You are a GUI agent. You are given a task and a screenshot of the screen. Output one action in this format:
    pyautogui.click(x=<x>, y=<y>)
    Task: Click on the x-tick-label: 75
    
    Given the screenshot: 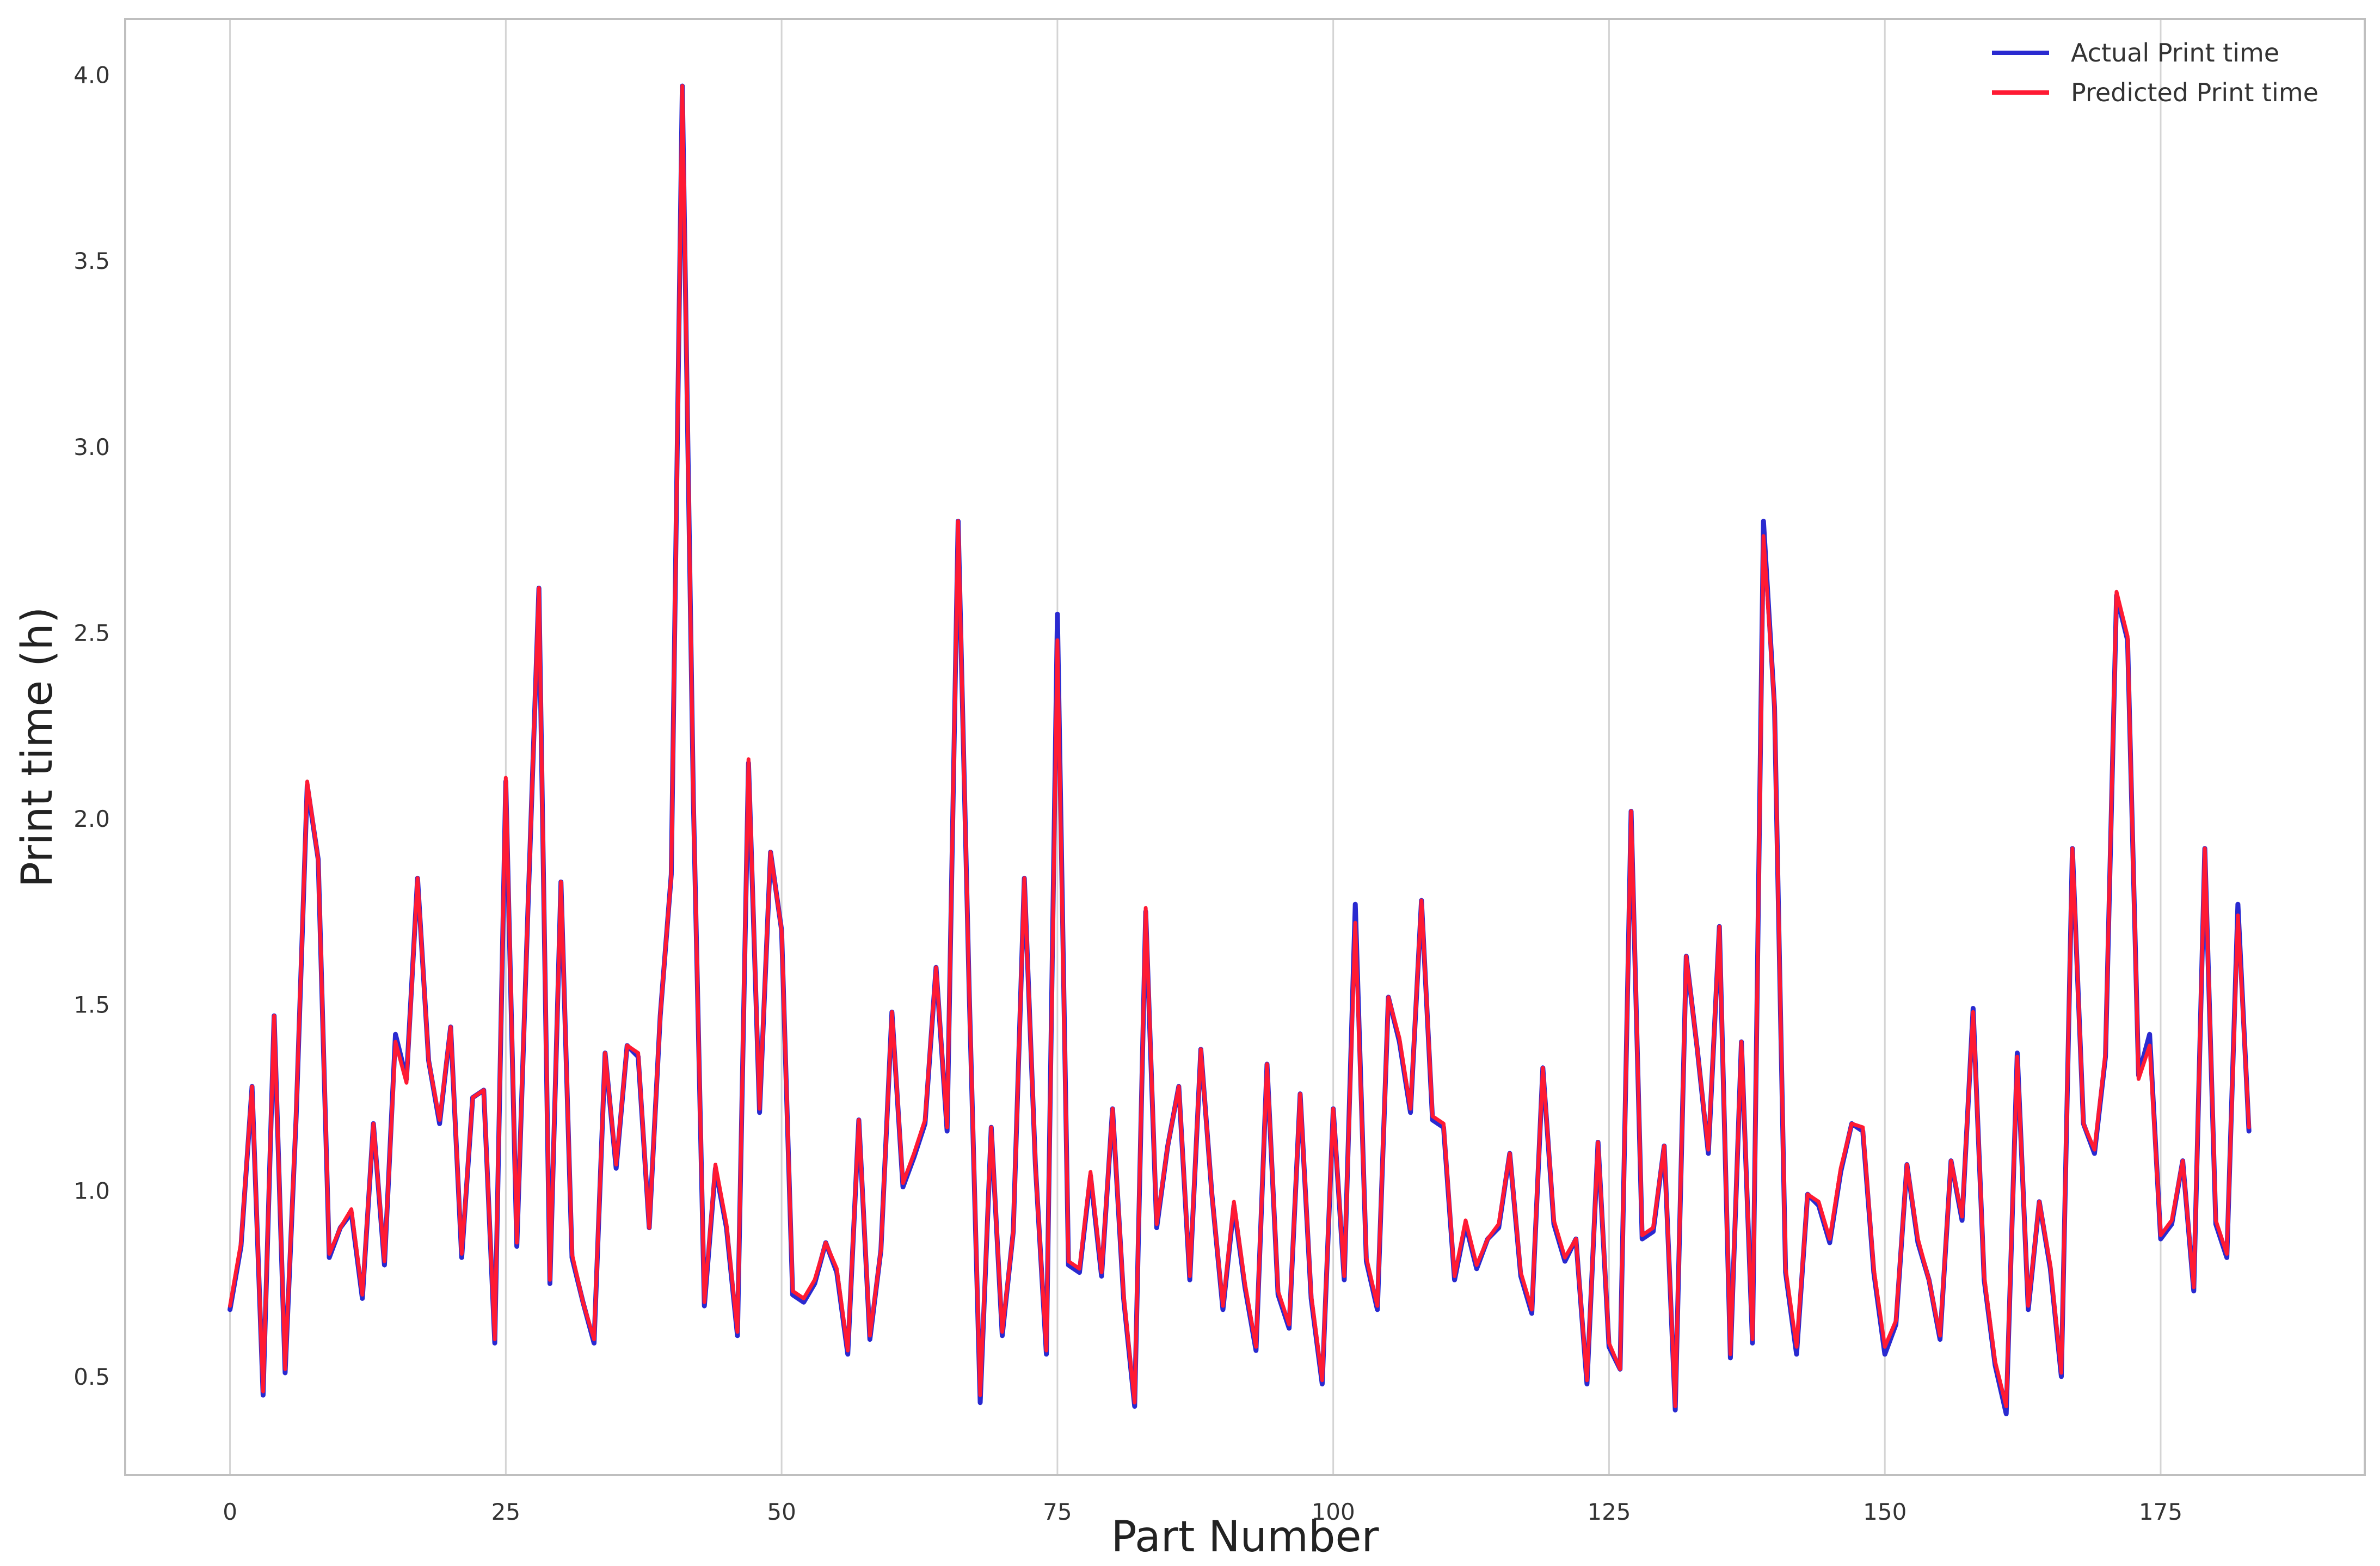 What is the action you would take?
    pyautogui.click(x=1057, y=1512)
    